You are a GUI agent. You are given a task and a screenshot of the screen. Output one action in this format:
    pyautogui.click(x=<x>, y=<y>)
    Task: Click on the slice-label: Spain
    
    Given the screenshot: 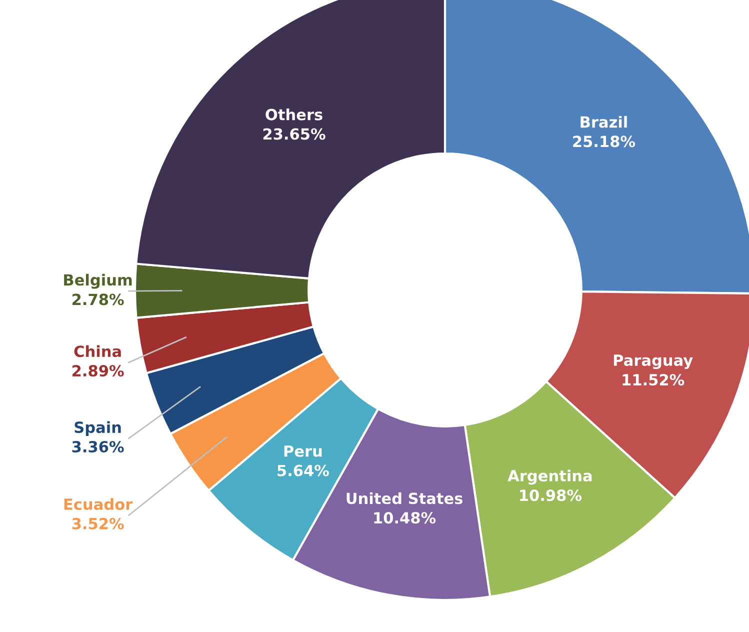 What is the action you would take?
    pyautogui.click(x=97, y=428)
    